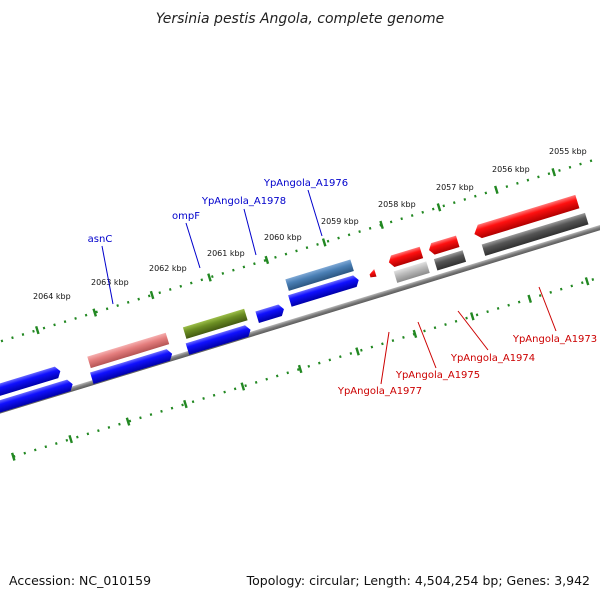 The height and width of the screenshot is (600, 600). What do you see at coordinates (554, 339) in the screenshot?
I see `gene-label-ypangola-a1973: YpAngola_A1973` at bounding box center [554, 339].